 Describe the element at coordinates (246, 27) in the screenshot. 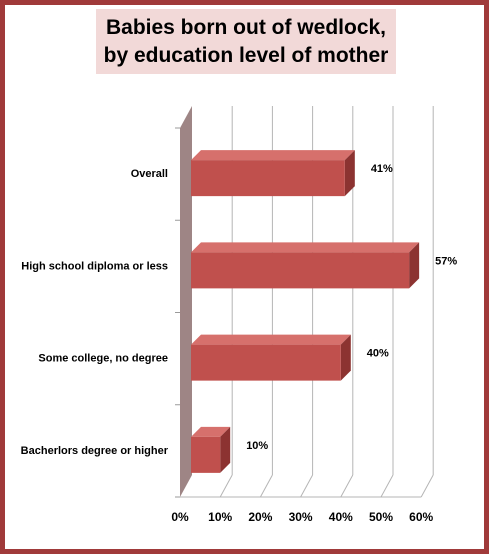

I see `chart-title-line-1: Babies born out of wedlock,` at that location.